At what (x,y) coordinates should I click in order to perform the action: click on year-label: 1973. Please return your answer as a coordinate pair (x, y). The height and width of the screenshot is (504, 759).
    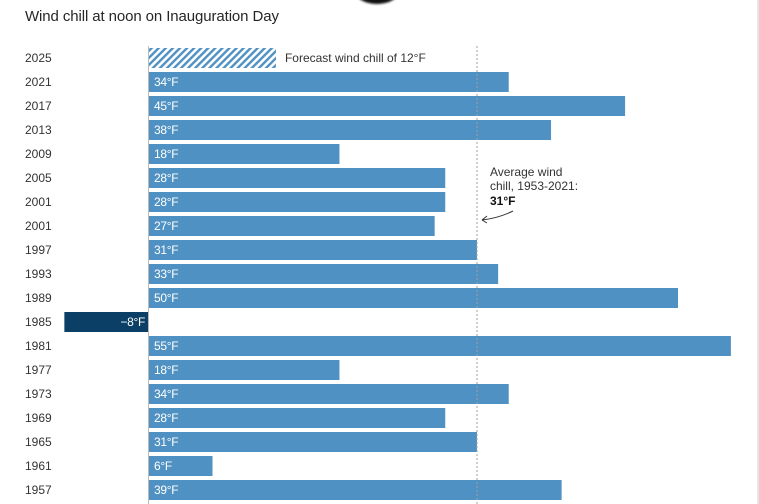
    Looking at the image, I should click on (38, 394).